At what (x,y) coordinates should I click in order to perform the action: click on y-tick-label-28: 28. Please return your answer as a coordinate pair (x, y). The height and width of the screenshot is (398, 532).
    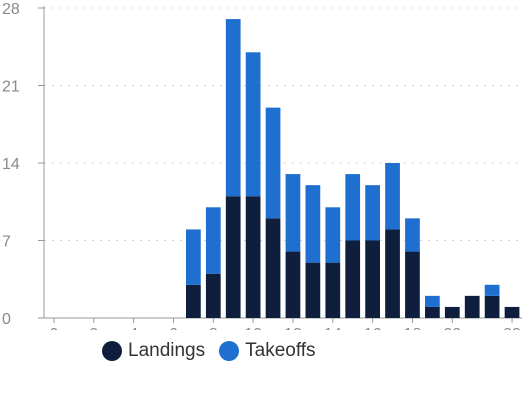
    Looking at the image, I should click on (11, 9).